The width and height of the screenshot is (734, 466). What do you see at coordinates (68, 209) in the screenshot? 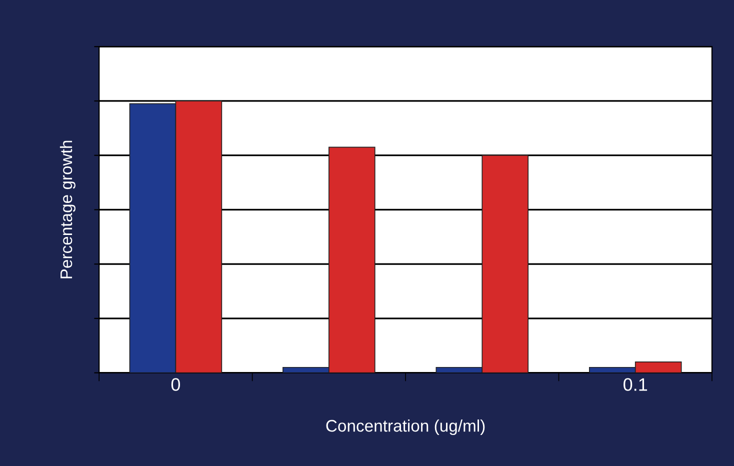
I see `y-axis-title: Percentage growth` at bounding box center [68, 209].